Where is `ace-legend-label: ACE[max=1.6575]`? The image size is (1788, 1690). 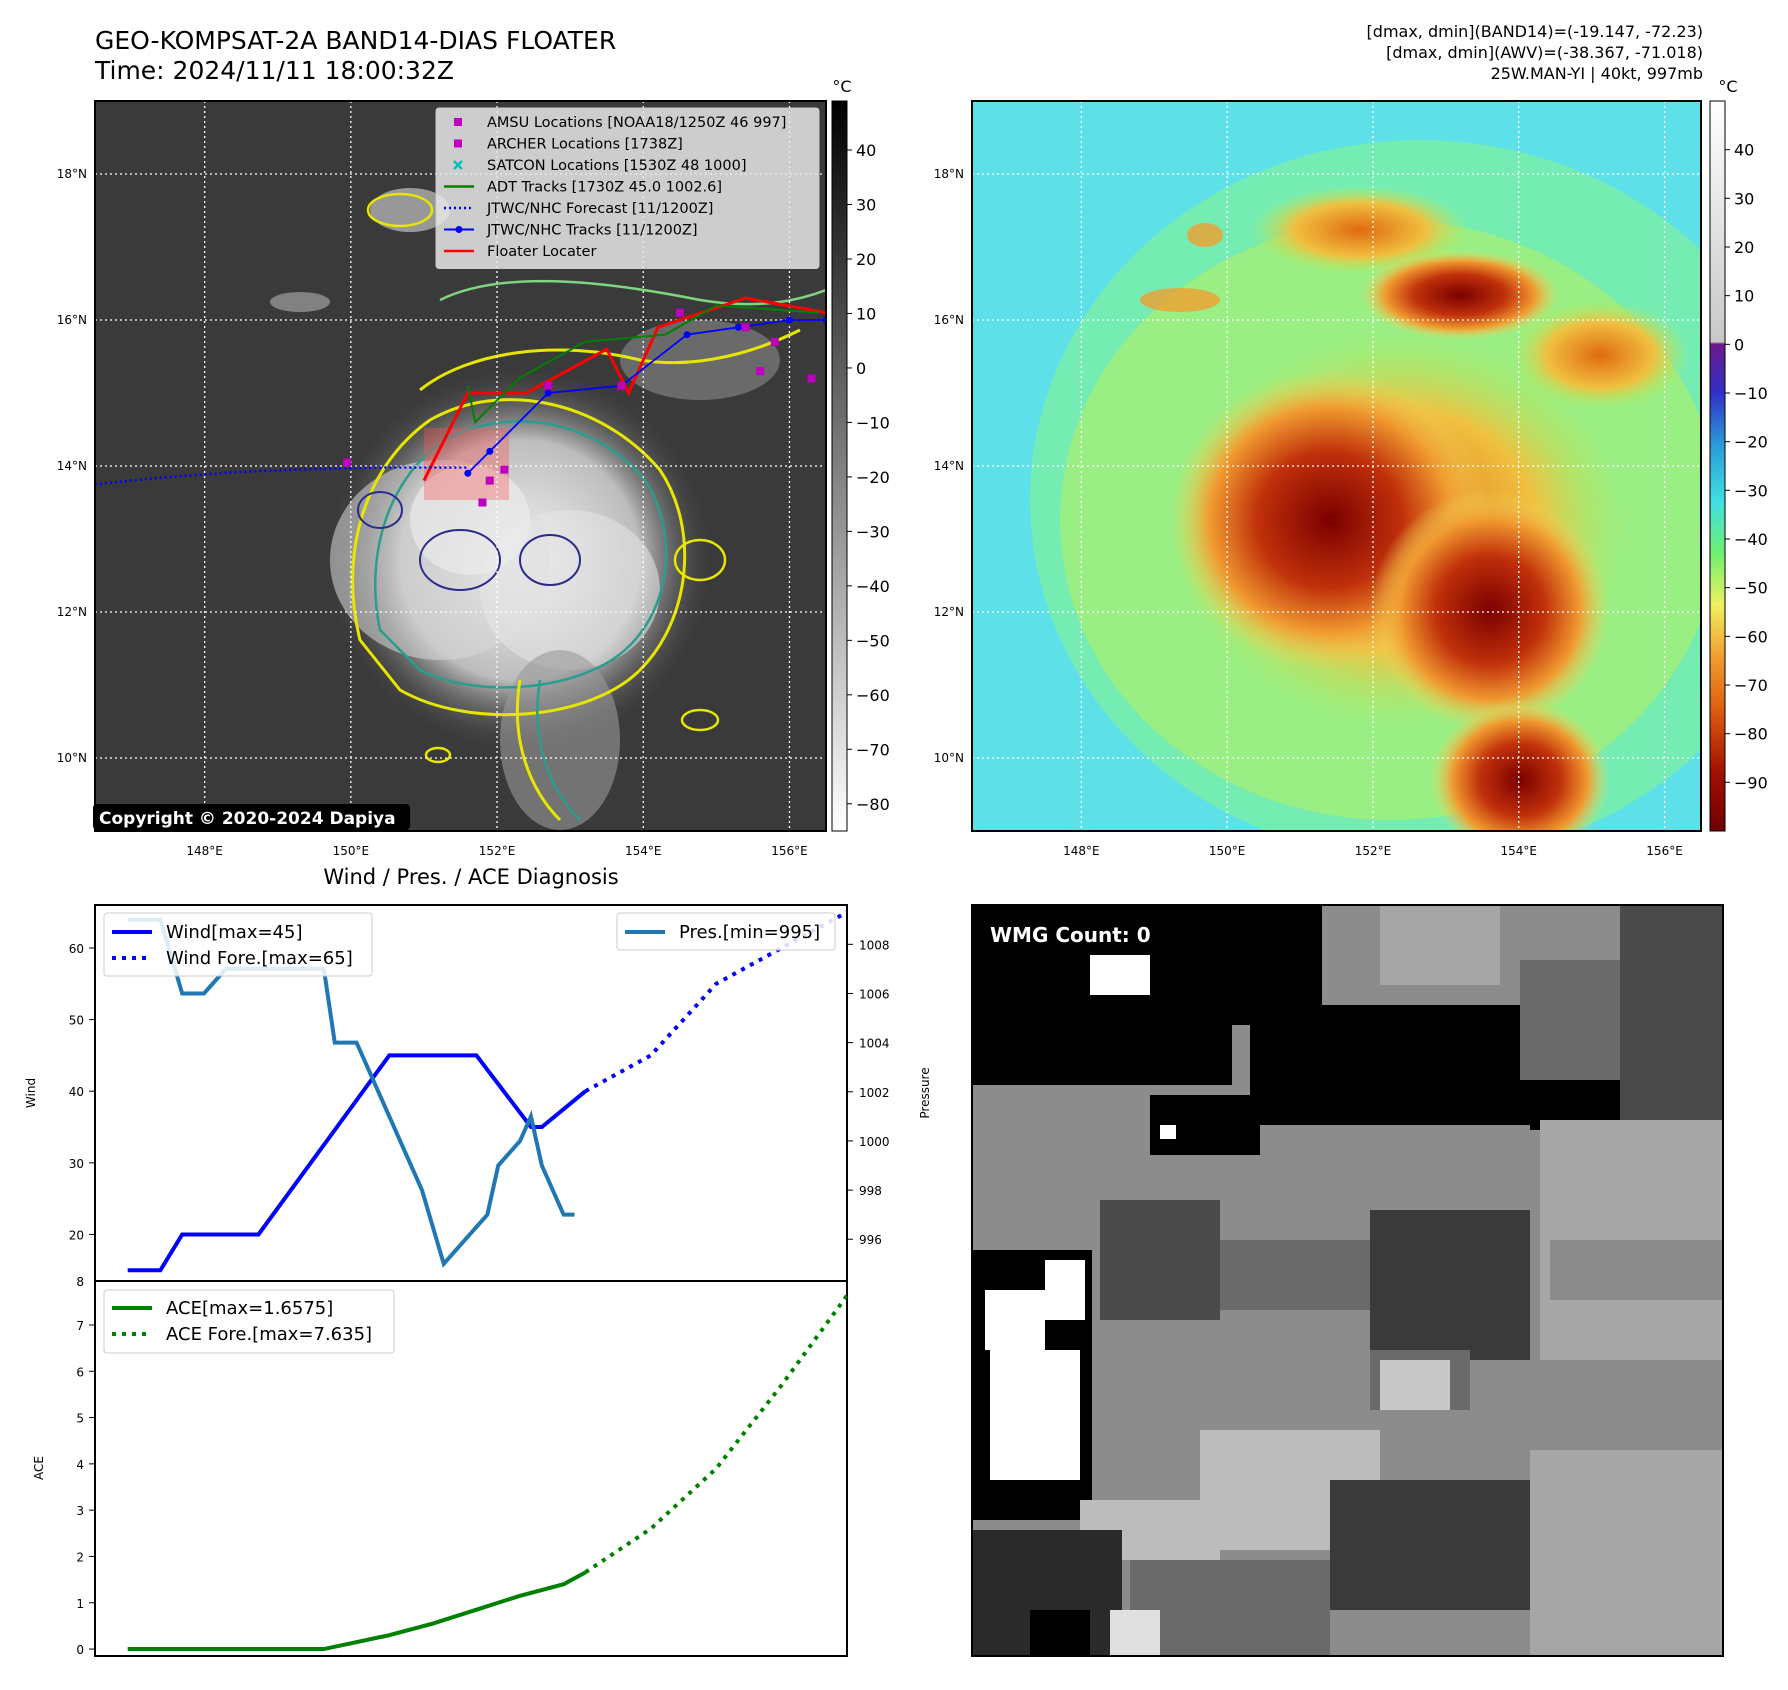 ace-legend-label: ACE[max=1.6575] is located at coordinates (249, 1308).